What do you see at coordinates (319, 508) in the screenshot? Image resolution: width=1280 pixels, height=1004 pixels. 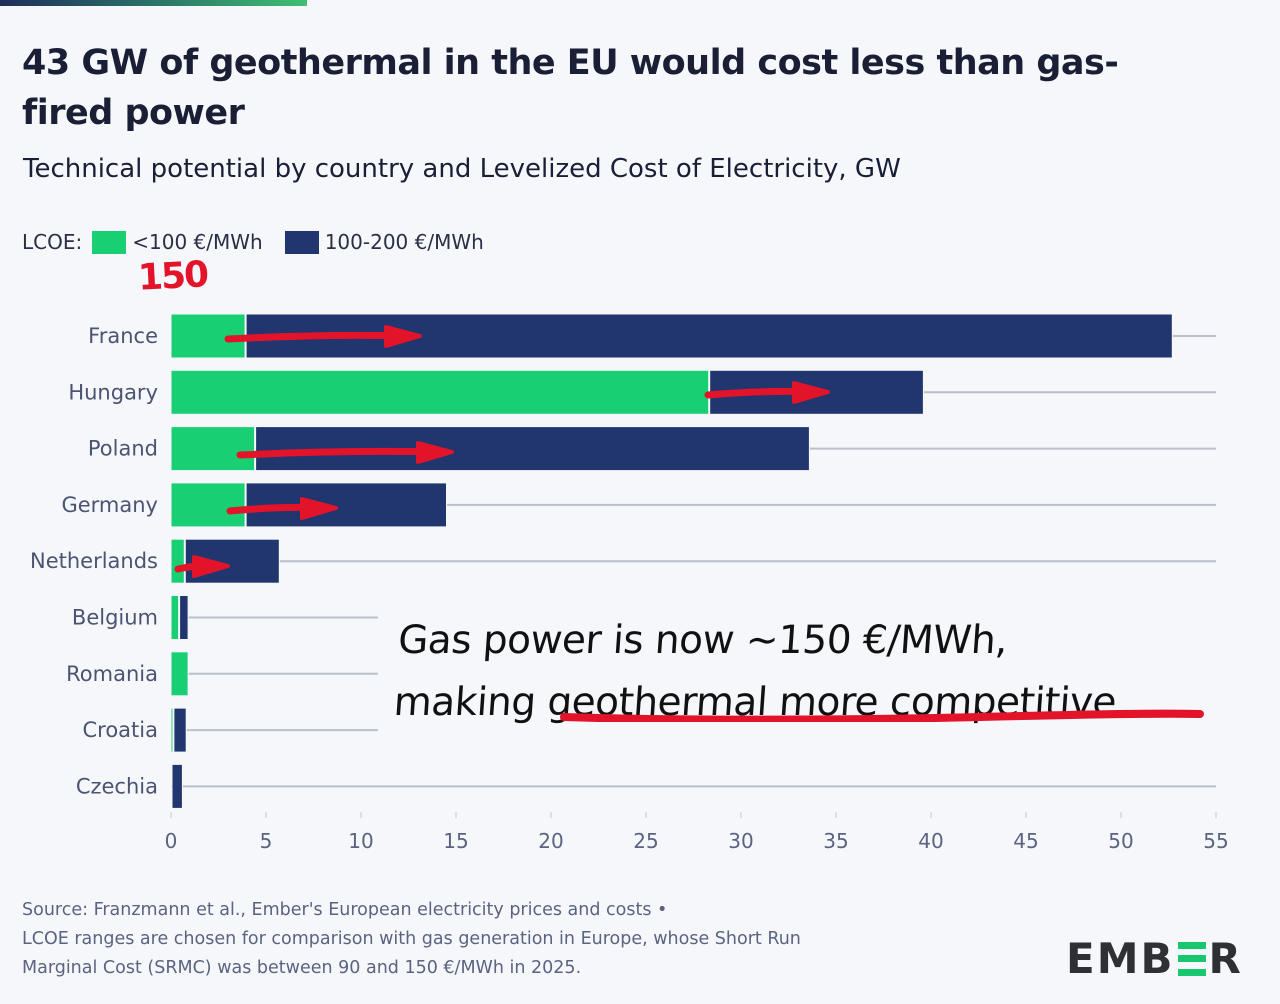 I see `red-arrowhead-germany` at bounding box center [319, 508].